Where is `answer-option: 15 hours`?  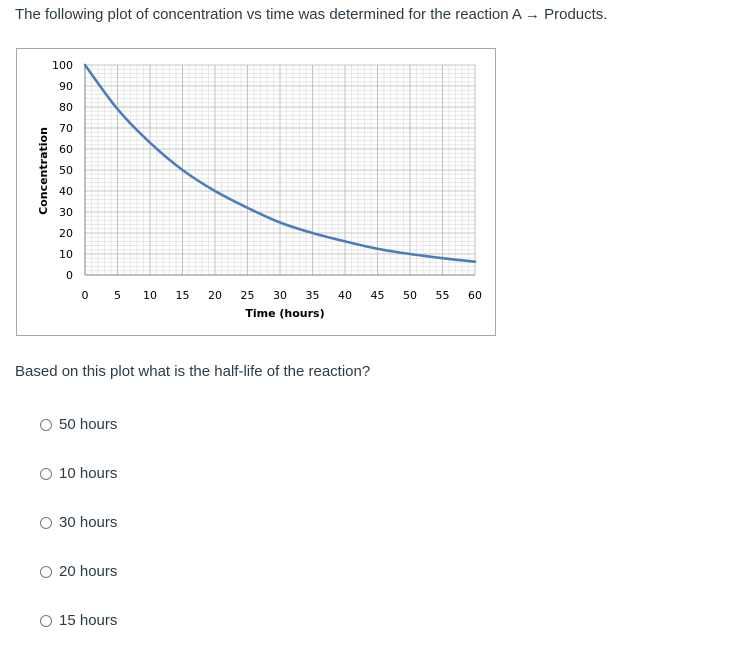
answer-option: 15 hours is located at coordinates (78, 620).